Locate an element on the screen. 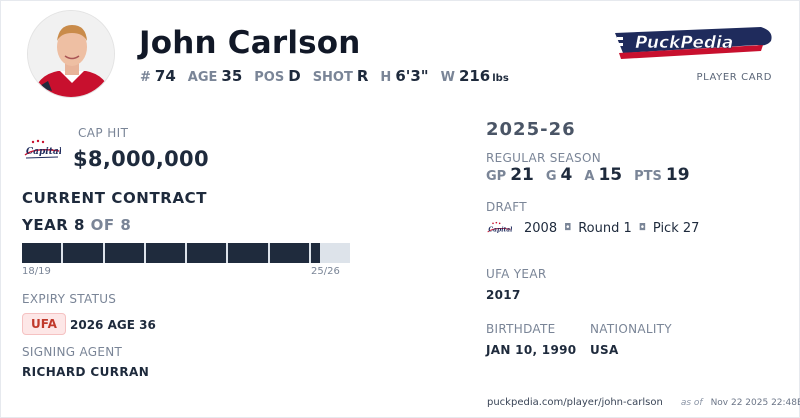 This screenshot has height=418, width=800. age-label: AGE is located at coordinates (202, 77).